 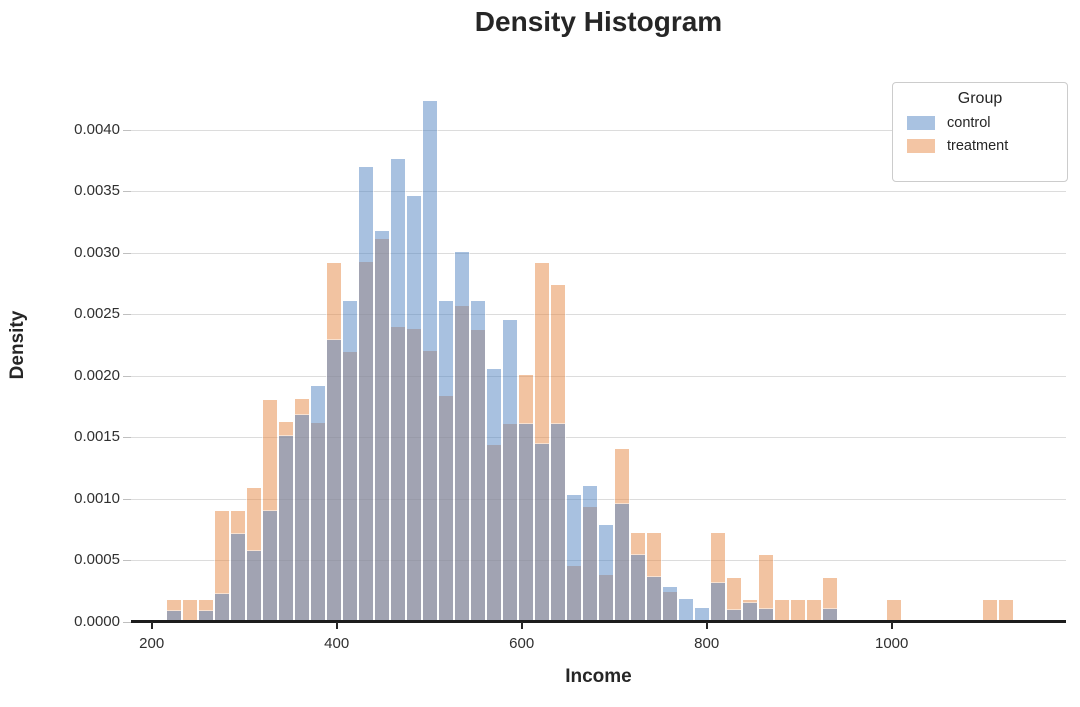 What do you see at coordinates (337, 643) in the screenshot?
I see `x-tick-label: 400` at bounding box center [337, 643].